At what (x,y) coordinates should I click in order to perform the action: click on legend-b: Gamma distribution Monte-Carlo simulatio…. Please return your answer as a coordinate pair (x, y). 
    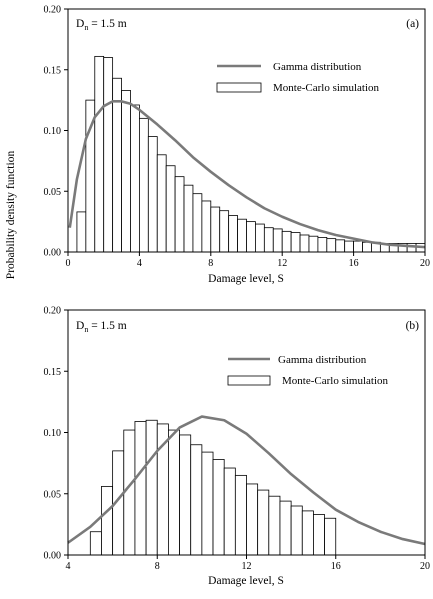
    Looking at the image, I should click on (308, 370).